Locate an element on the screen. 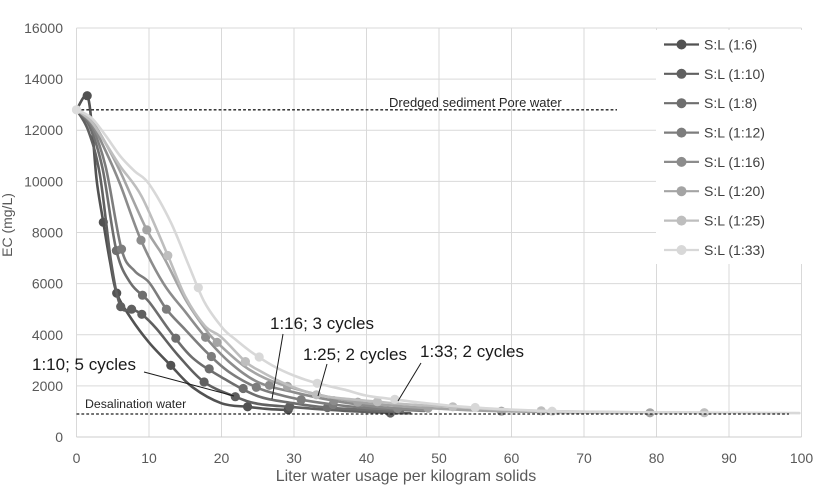 This screenshot has width=815, height=492. svg-text: S:L (1:10) is located at coordinates (734, 74).